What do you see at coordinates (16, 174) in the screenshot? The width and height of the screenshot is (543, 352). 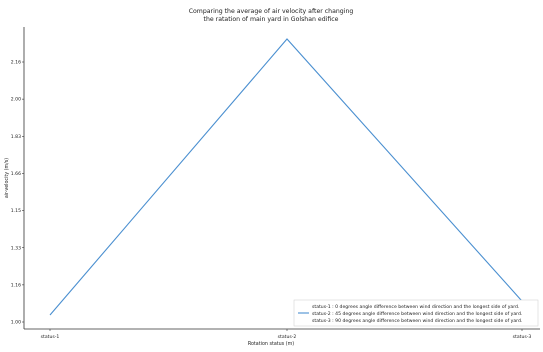 I see `y-tick-label: 1.66` at bounding box center [16, 174].